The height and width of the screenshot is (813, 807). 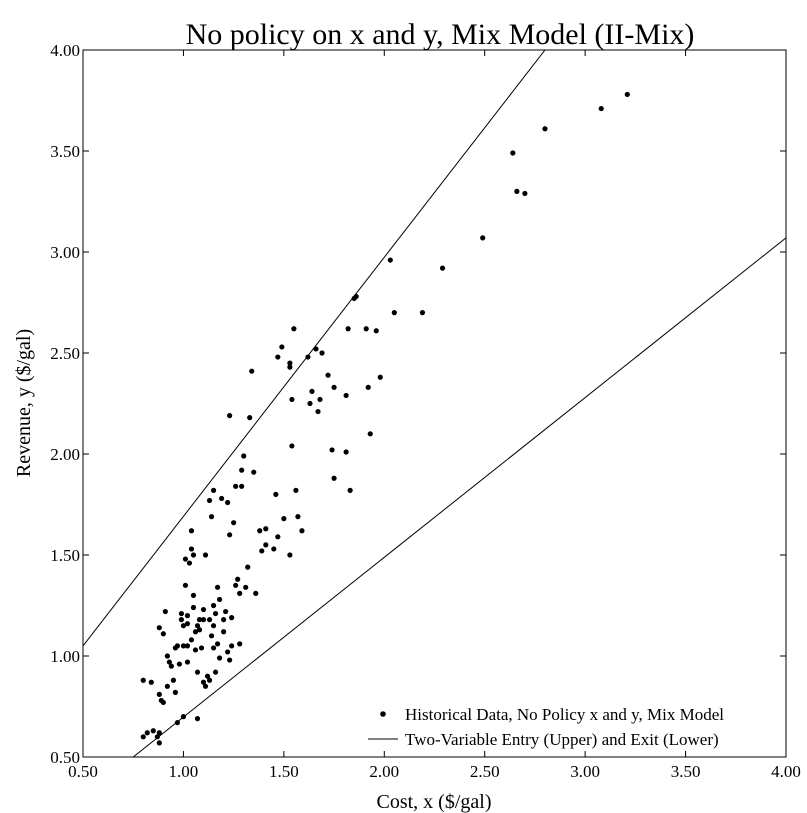 I want to click on y-tick-label: 1.00, so click(x=65, y=656).